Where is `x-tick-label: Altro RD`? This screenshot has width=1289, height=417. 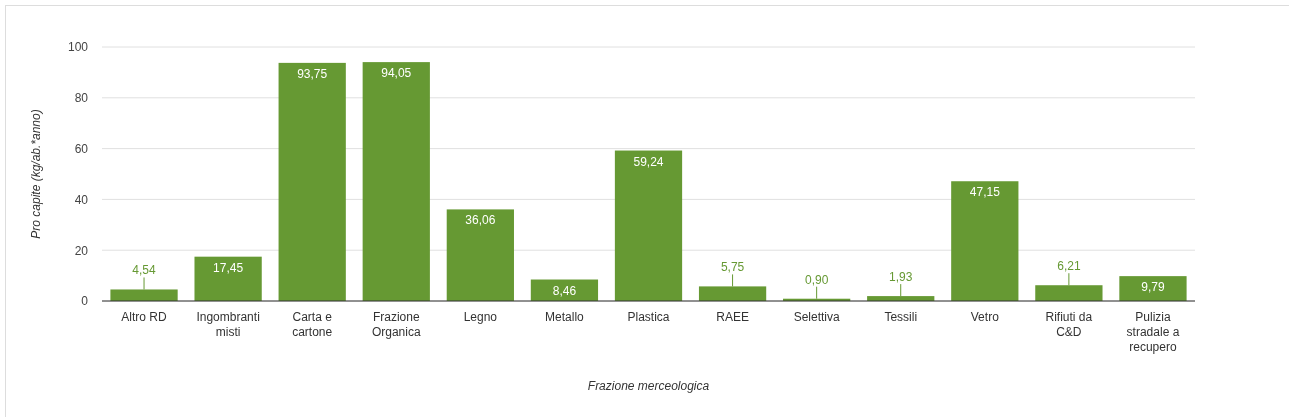 x-tick-label: Altro RD is located at coordinates (144, 317).